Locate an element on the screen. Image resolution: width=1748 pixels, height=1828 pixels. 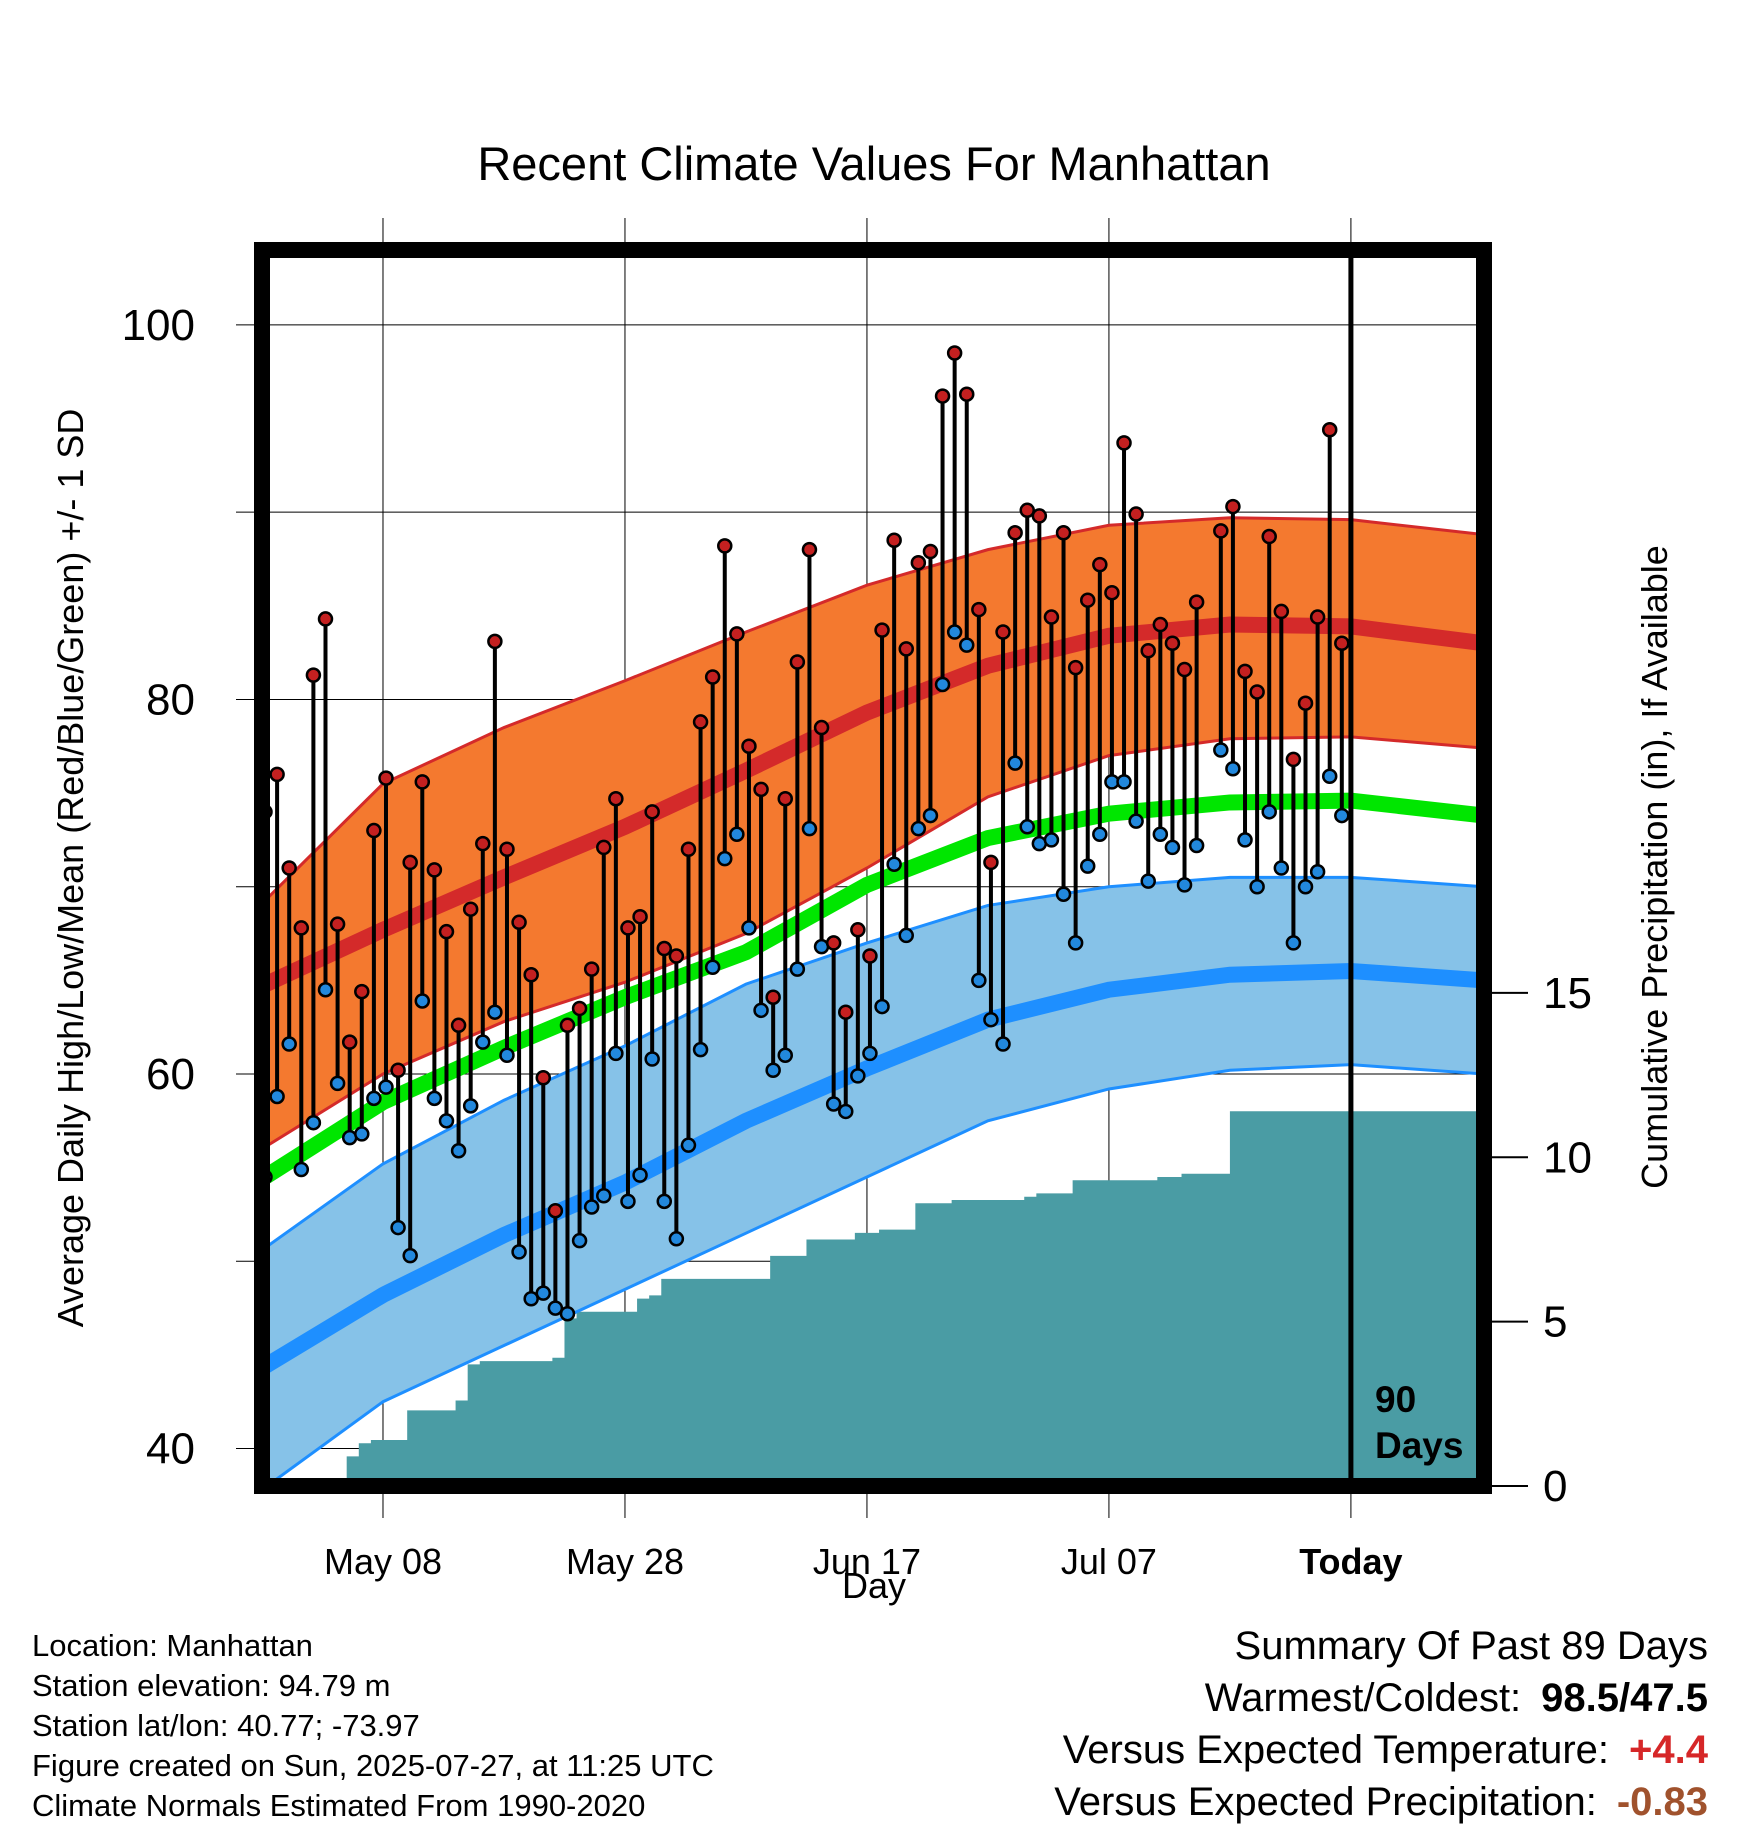
warm-cold-value: 98.5/47.5 is located at coordinates (1624, 1698).